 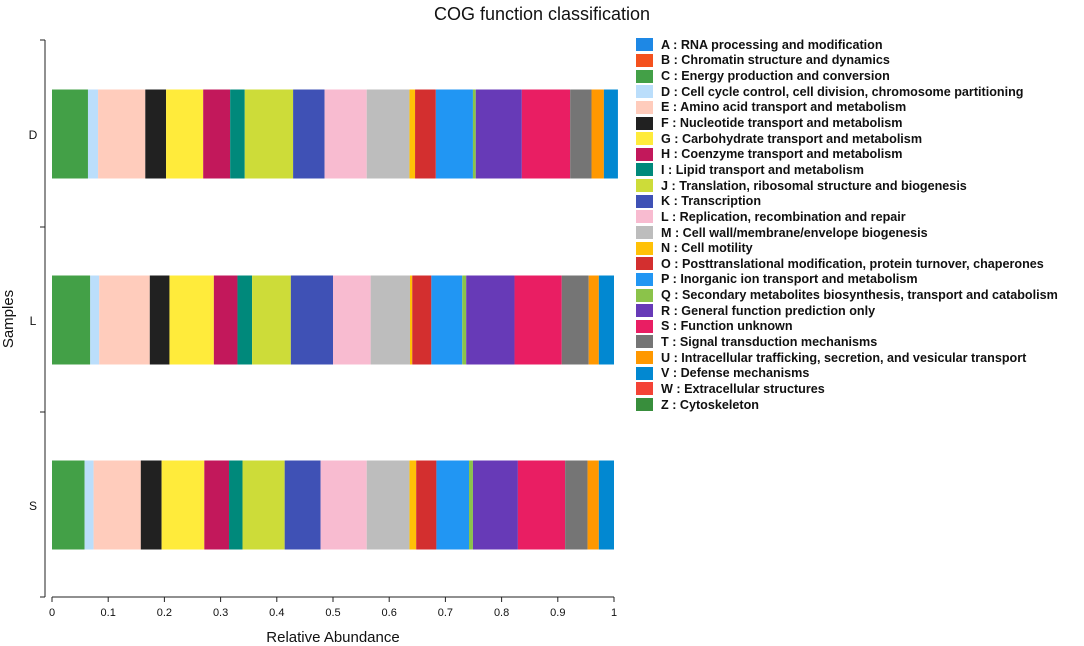 I want to click on bar-segment-L-M, so click(x=390, y=320).